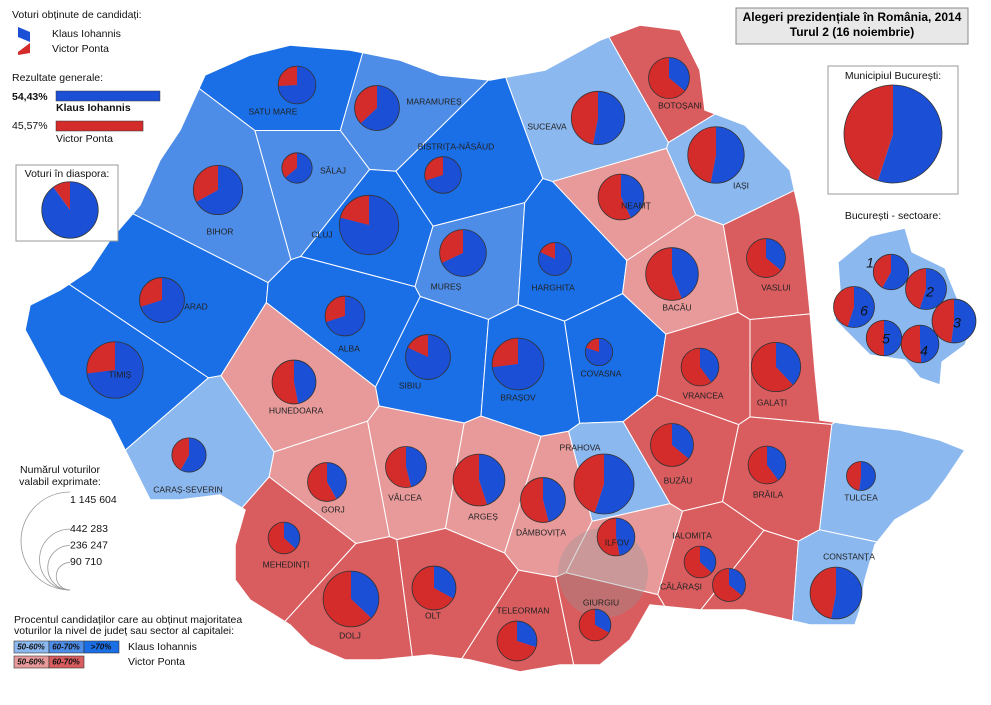  Describe the element at coordinates (84, 139) in the screenshot. I see `result-name: Victor Ponta` at that location.